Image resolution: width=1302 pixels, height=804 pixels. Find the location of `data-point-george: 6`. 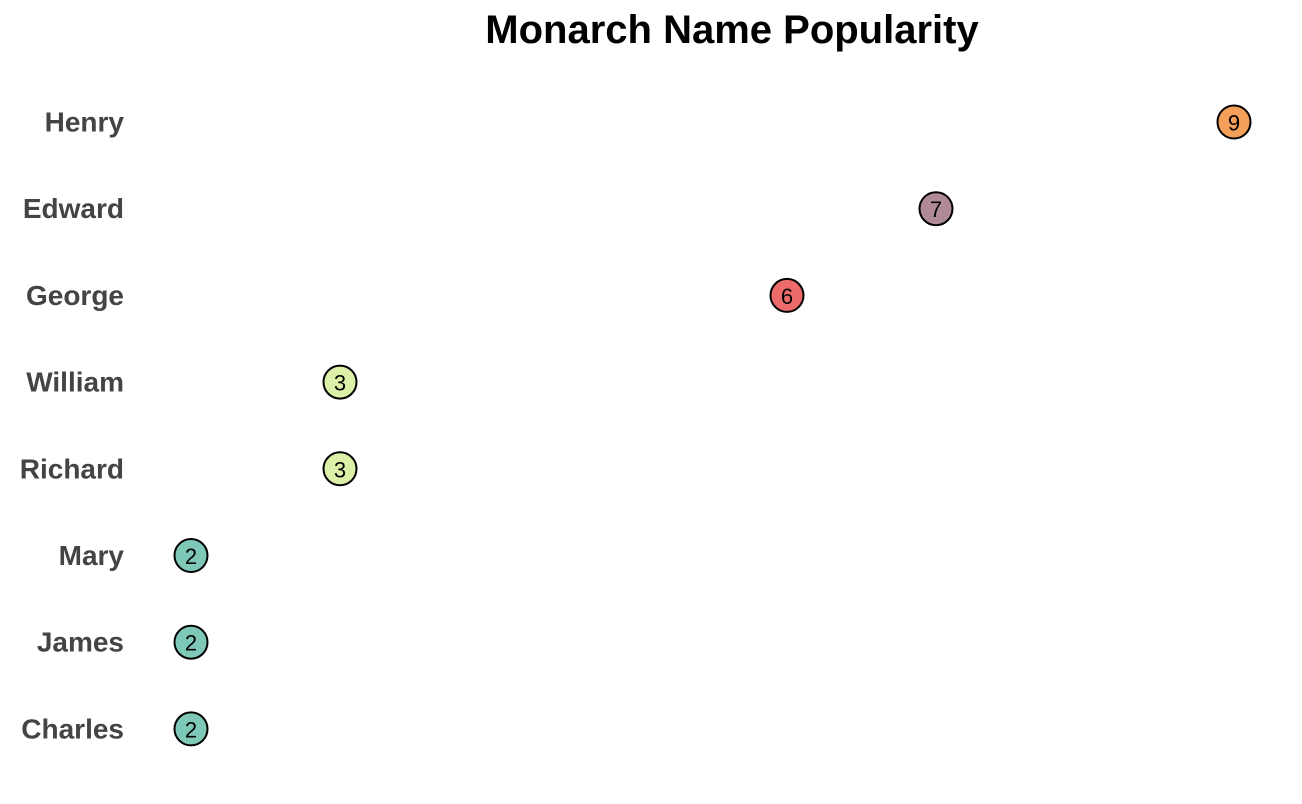

data-point-george: 6 is located at coordinates (787, 295).